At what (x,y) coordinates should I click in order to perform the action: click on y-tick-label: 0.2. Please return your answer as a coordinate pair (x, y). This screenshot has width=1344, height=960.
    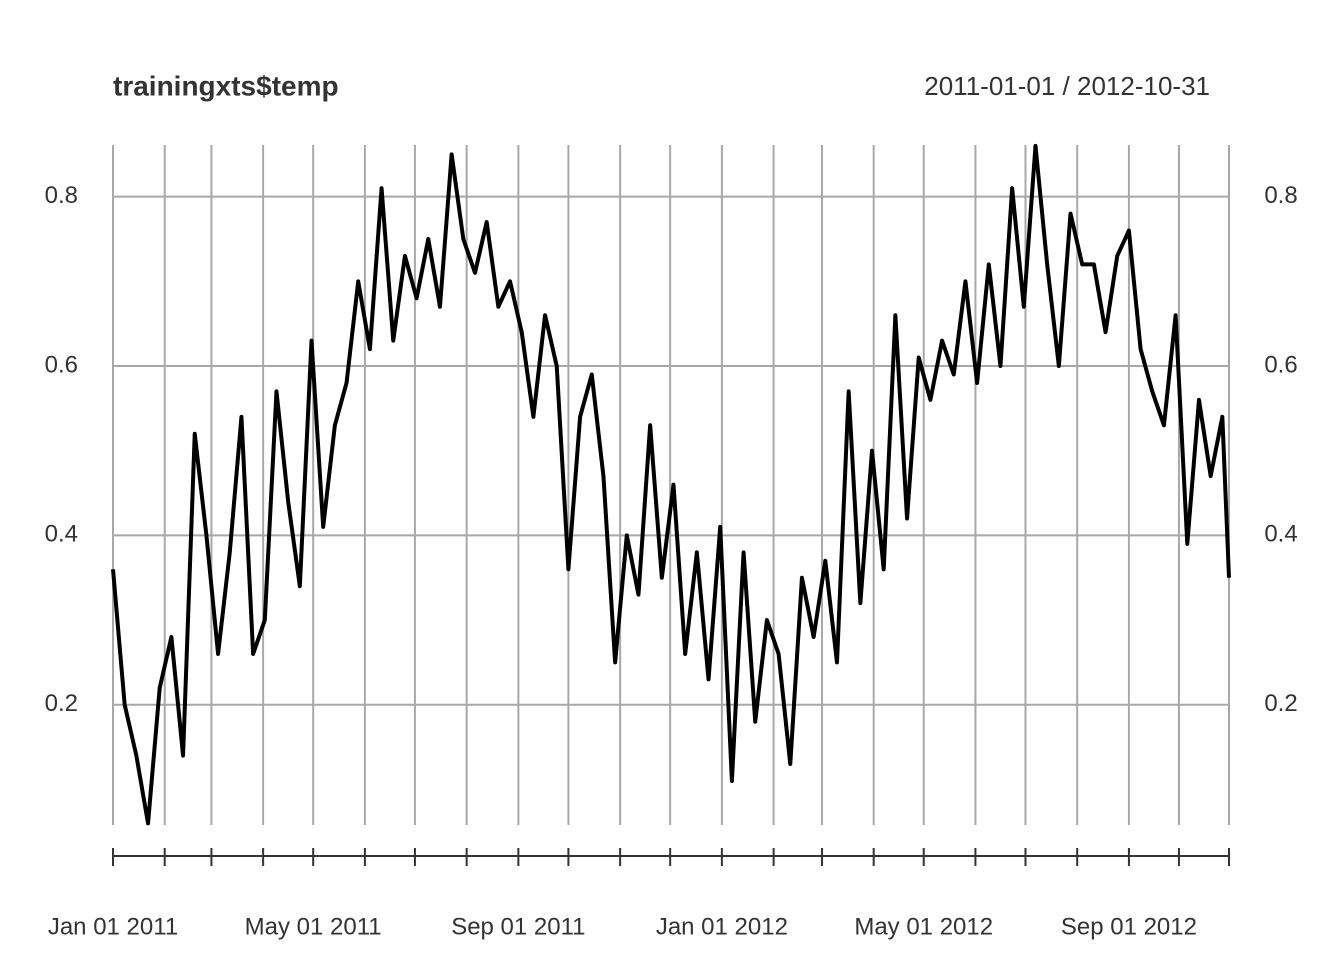
    Looking at the image, I should click on (61, 703).